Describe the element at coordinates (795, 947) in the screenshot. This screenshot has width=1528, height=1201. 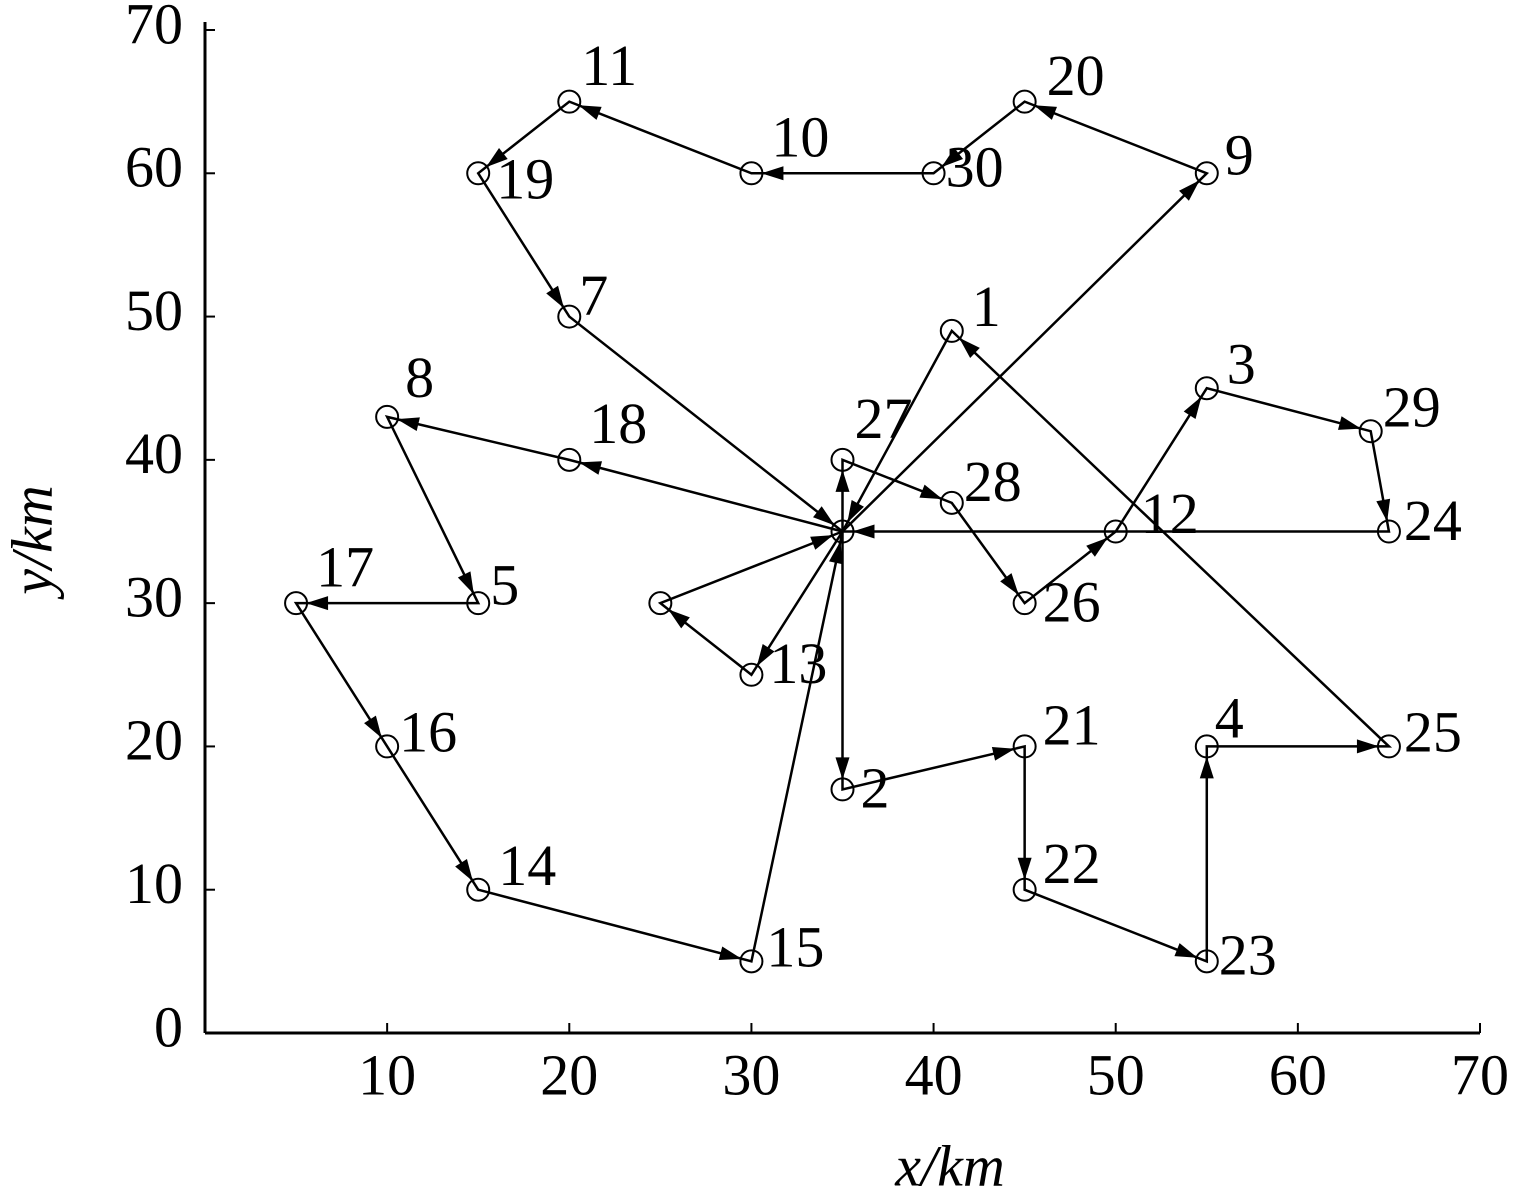
I see `node-label: 15` at that location.